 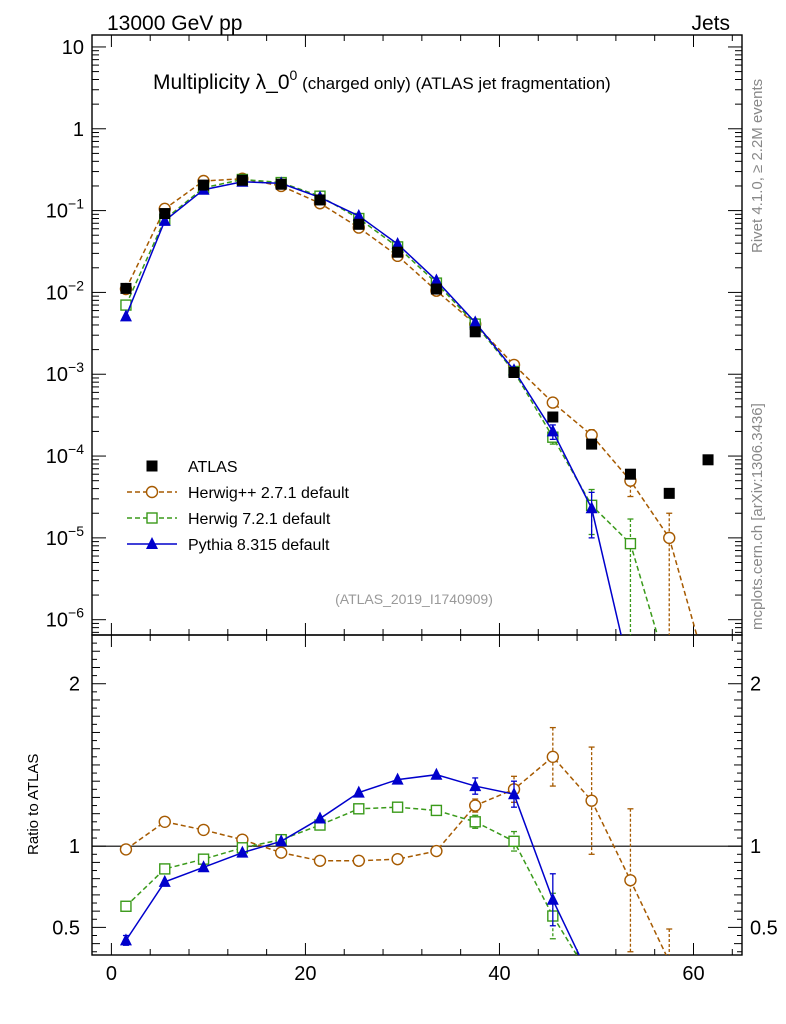 What do you see at coordinates (755, 685) in the screenshot?
I see `y-tick-label-ratio-right: 2` at bounding box center [755, 685].